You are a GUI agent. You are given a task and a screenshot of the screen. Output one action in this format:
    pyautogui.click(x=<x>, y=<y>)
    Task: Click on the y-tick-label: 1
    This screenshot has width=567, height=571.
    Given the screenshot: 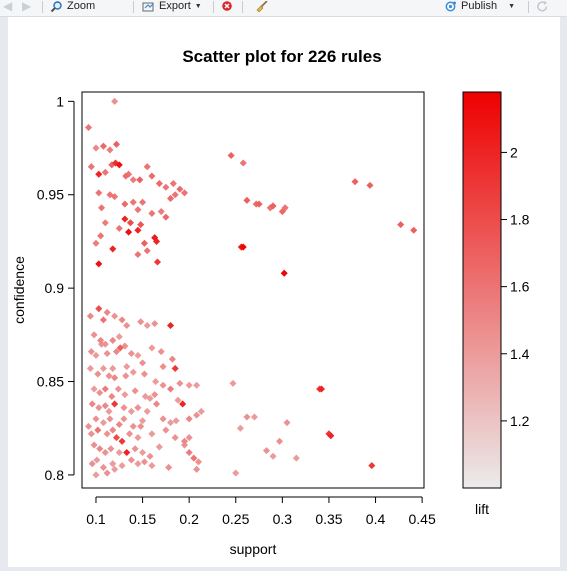 What is the action you would take?
    pyautogui.click(x=60, y=101)
    